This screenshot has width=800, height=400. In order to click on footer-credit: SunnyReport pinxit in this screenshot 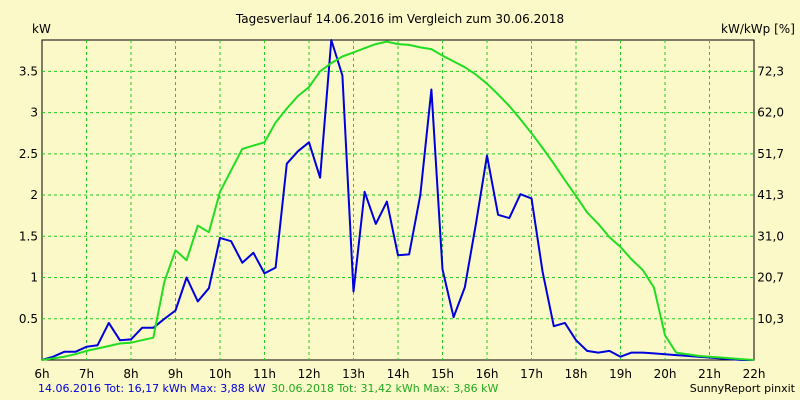, I will do `click(743, 388)`.